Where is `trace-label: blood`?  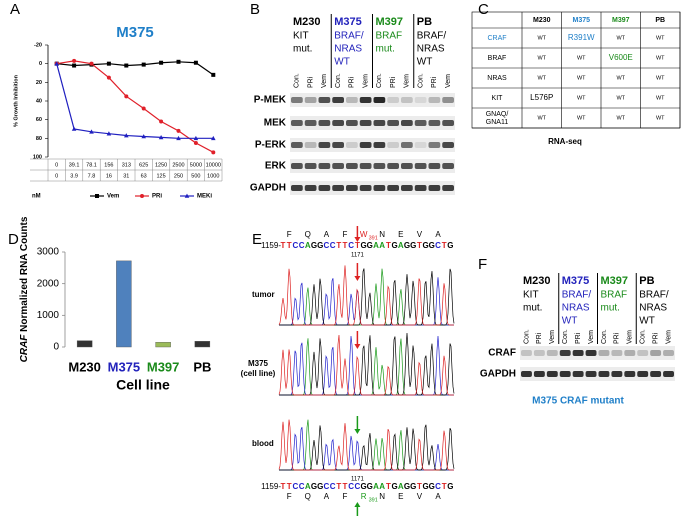
trace-label: blood is located at coordinates (263, 443).